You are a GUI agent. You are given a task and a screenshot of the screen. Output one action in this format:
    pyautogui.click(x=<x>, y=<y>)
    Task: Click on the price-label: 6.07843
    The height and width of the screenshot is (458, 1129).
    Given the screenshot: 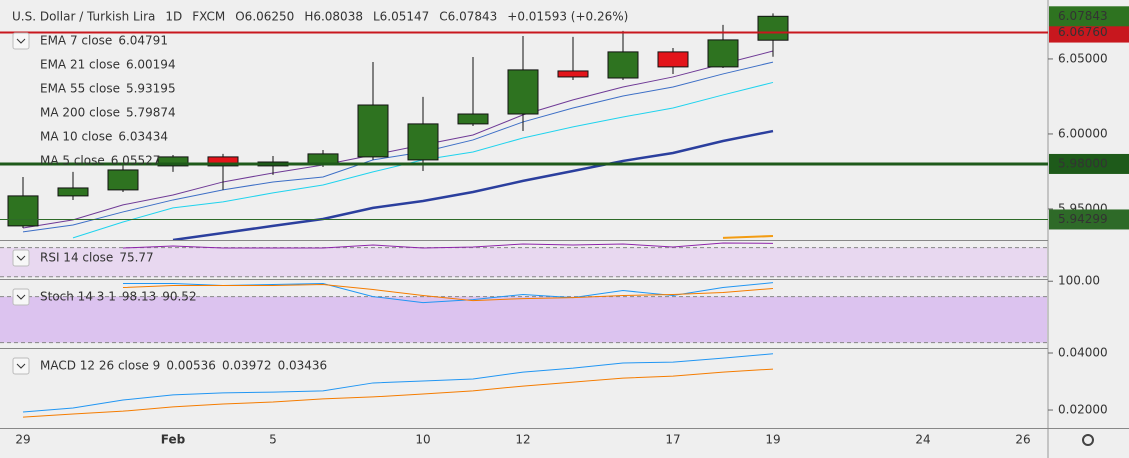 What is the action you would take?
    pyautogui.click(x=1083, y=16)
    